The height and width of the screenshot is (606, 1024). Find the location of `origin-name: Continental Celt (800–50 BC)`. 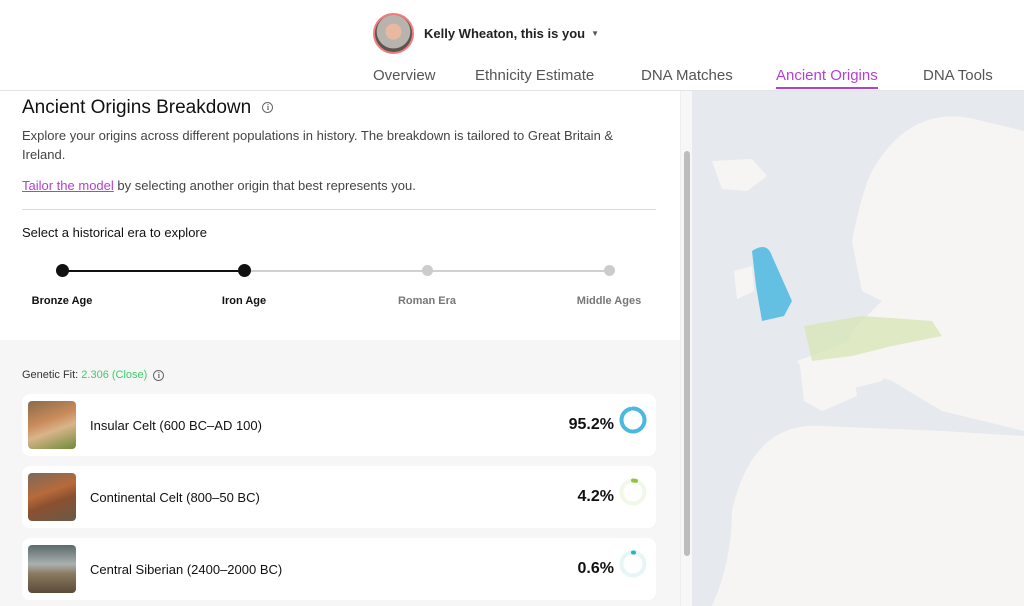

origin-name: Continental Celt (800–50 BC) is located at coordinates (175, 497).